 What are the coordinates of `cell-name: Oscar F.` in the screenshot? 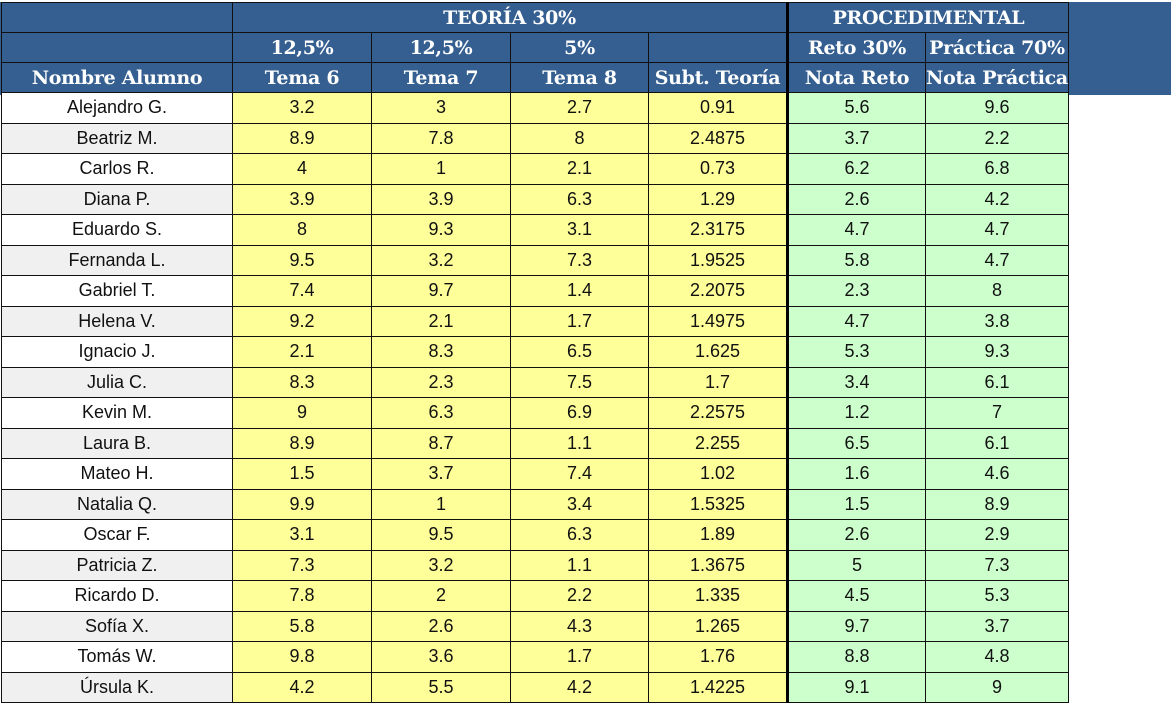 It's located at (117, 535).